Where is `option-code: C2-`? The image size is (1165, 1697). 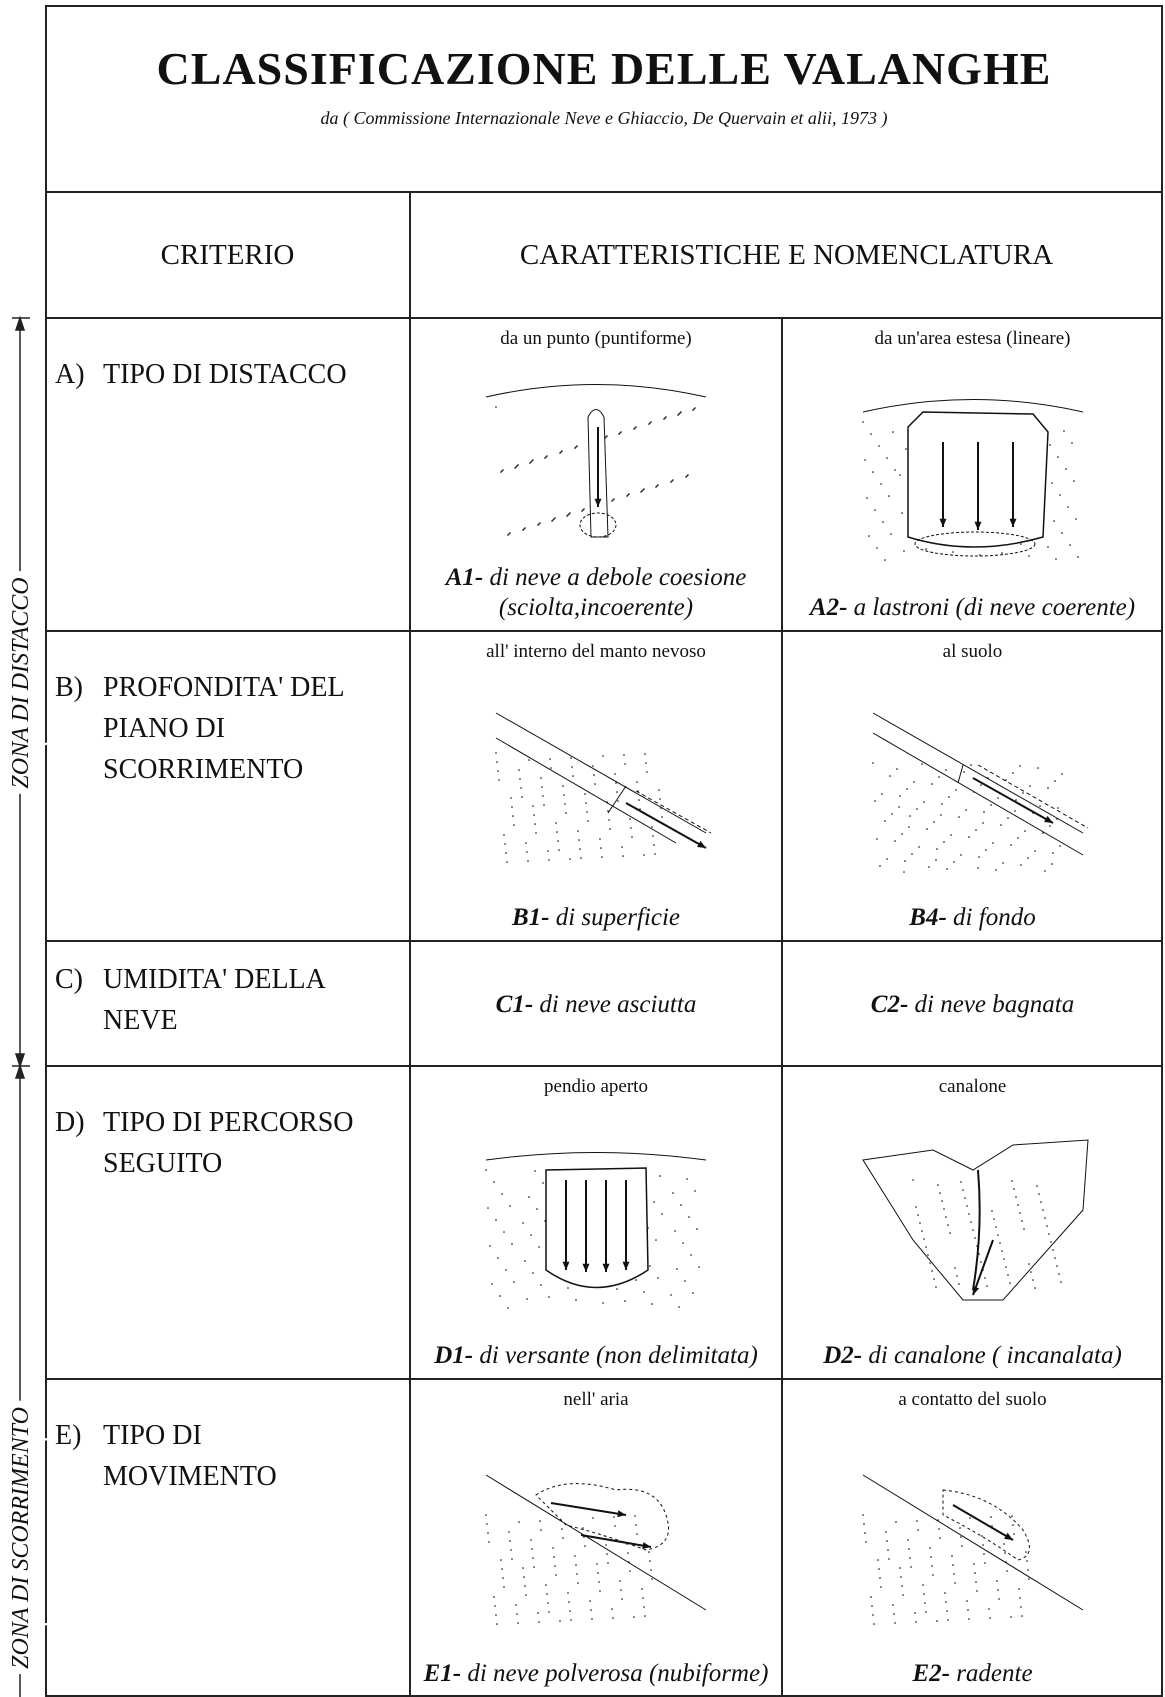 option-code: C2- is located at coordinates (889, 1004).